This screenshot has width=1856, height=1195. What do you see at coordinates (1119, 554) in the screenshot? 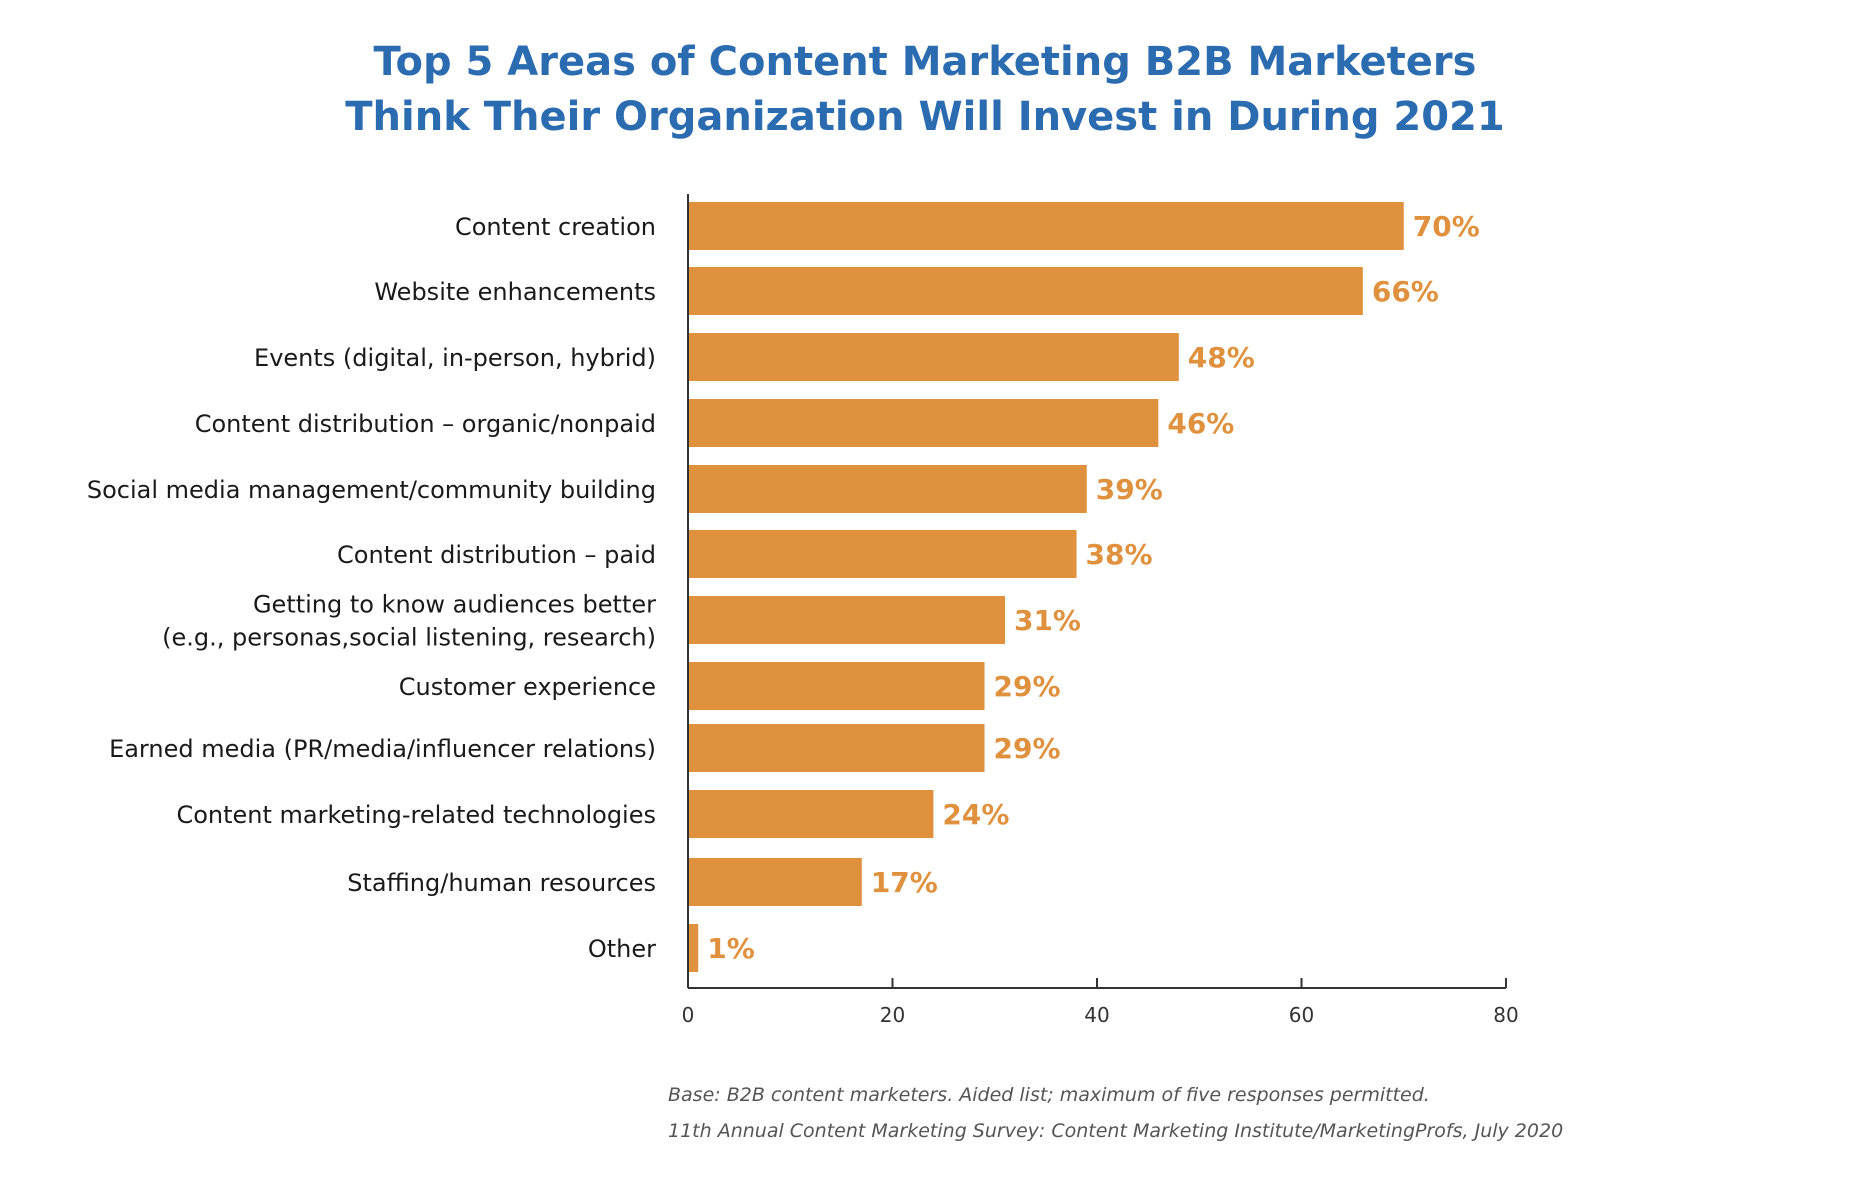
I see `value-label: 38%` at bounding box center [1119, 554].